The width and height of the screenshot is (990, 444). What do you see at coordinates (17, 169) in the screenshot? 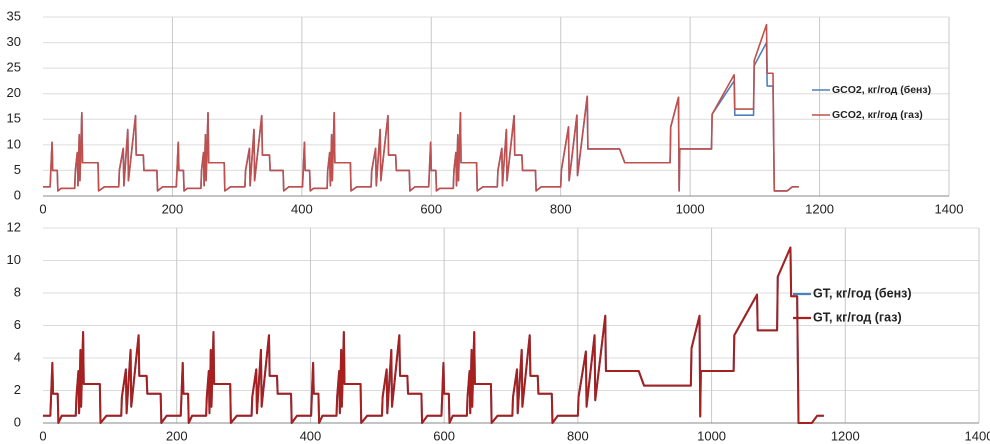
I see `y-tick-label: 5` at bounding box center [17, 169].